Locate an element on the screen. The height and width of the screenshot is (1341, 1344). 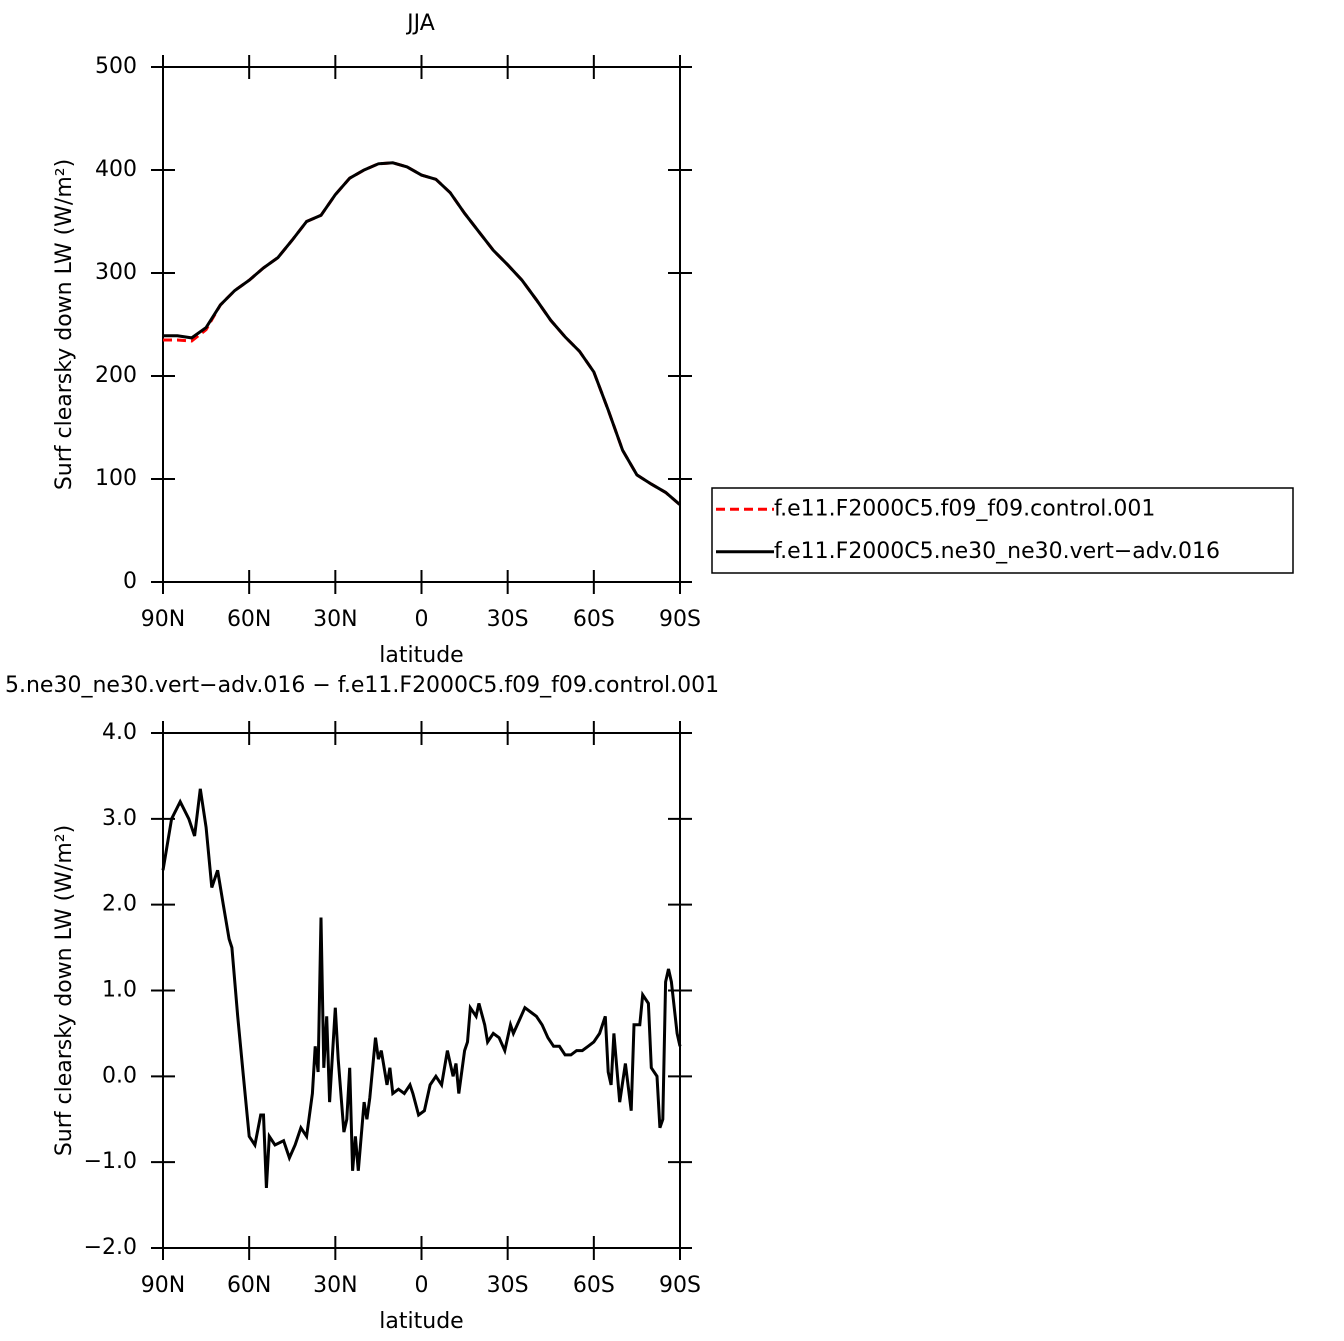
y-tick-label: 4.0 is located at coordinates (119, 732).